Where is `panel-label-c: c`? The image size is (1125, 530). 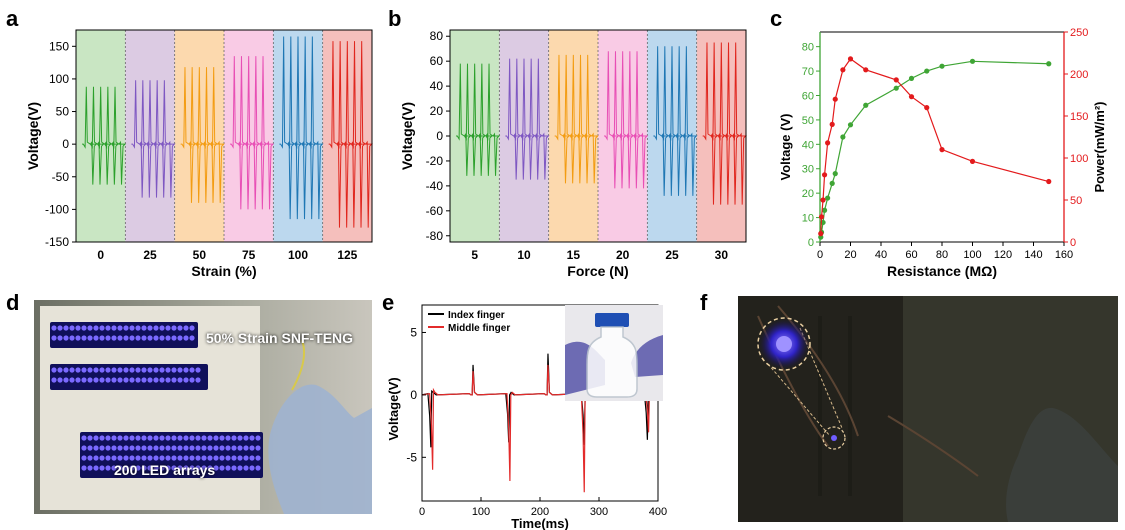
panel-label-c: c is located at coordinates (776, 18).